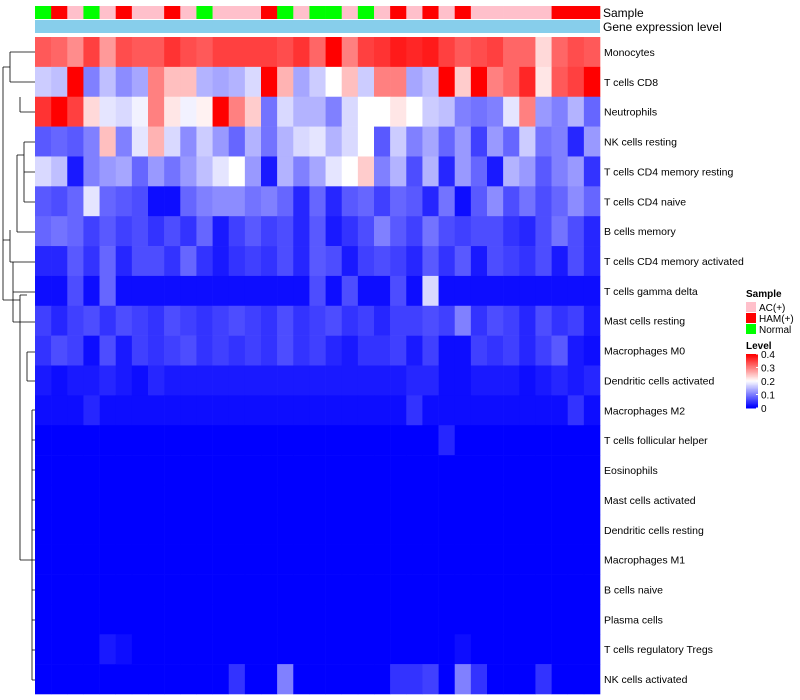 Image resolution: width=800 pixels, height=700 pixels. What do you see at coordinates (623, 13) in the screenshot?
I see `sample-track-label: Sample` at bounding box center [623, 13].